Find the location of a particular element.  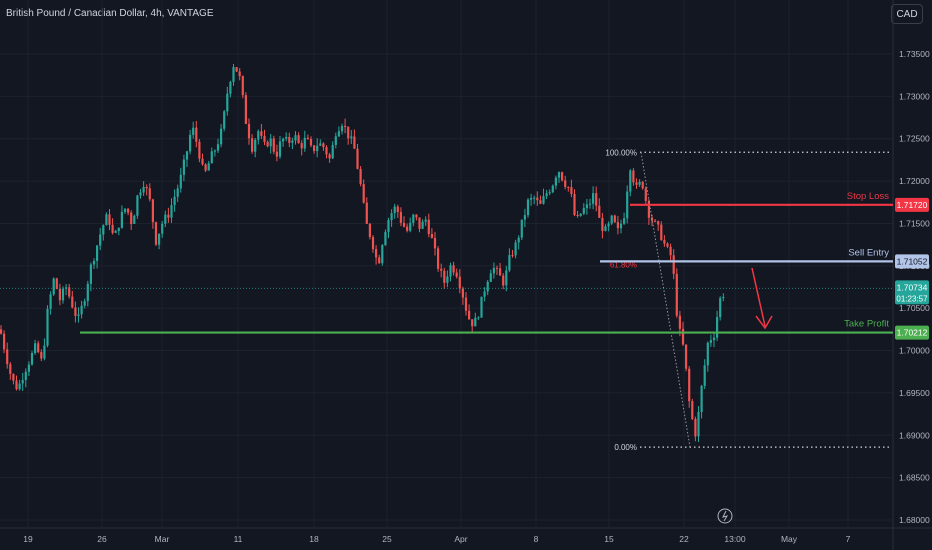

x-tick-label: 25 is located at coordinates (387, 539).